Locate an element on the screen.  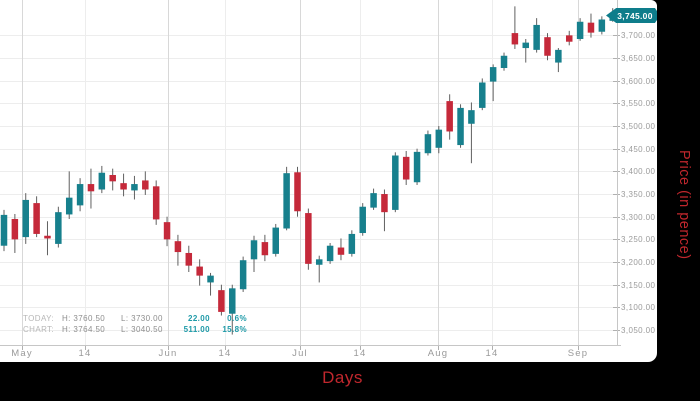
stats-today-high: H: 3760.50 is located at coordinates (84, 318).